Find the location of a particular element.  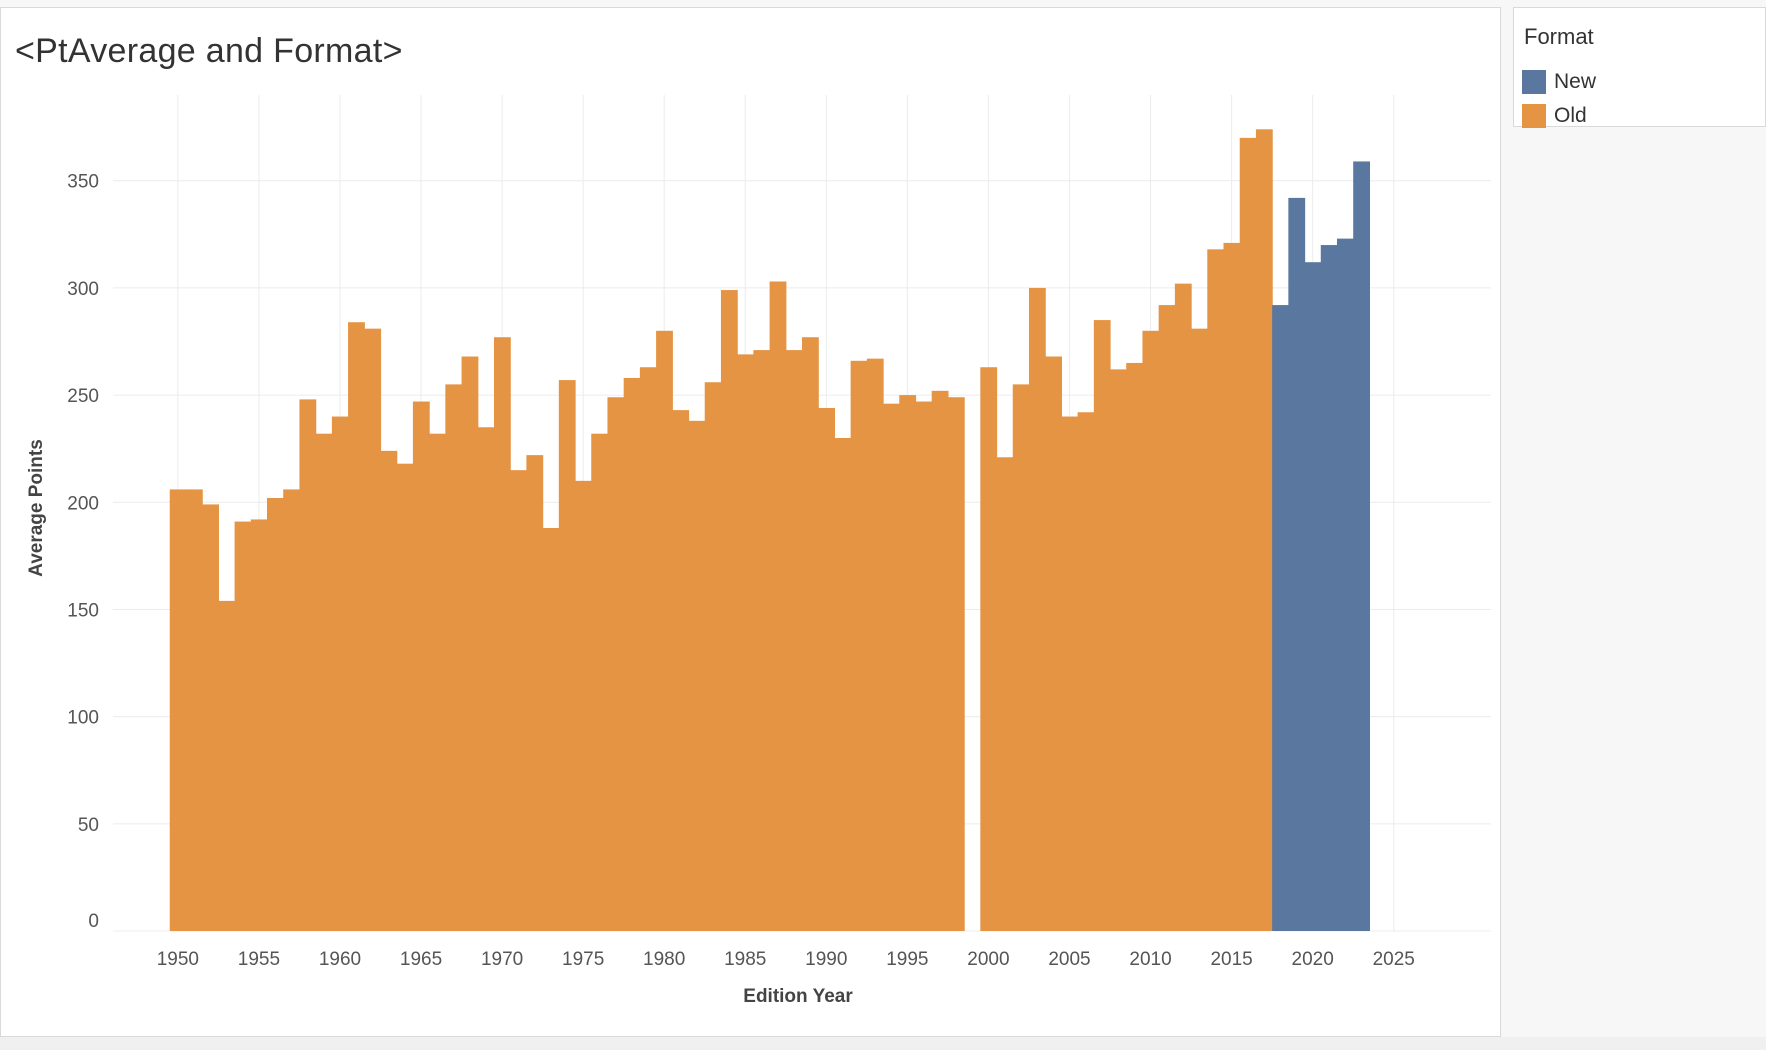

bar-old-2007 is located at coordinates (1102, 626).